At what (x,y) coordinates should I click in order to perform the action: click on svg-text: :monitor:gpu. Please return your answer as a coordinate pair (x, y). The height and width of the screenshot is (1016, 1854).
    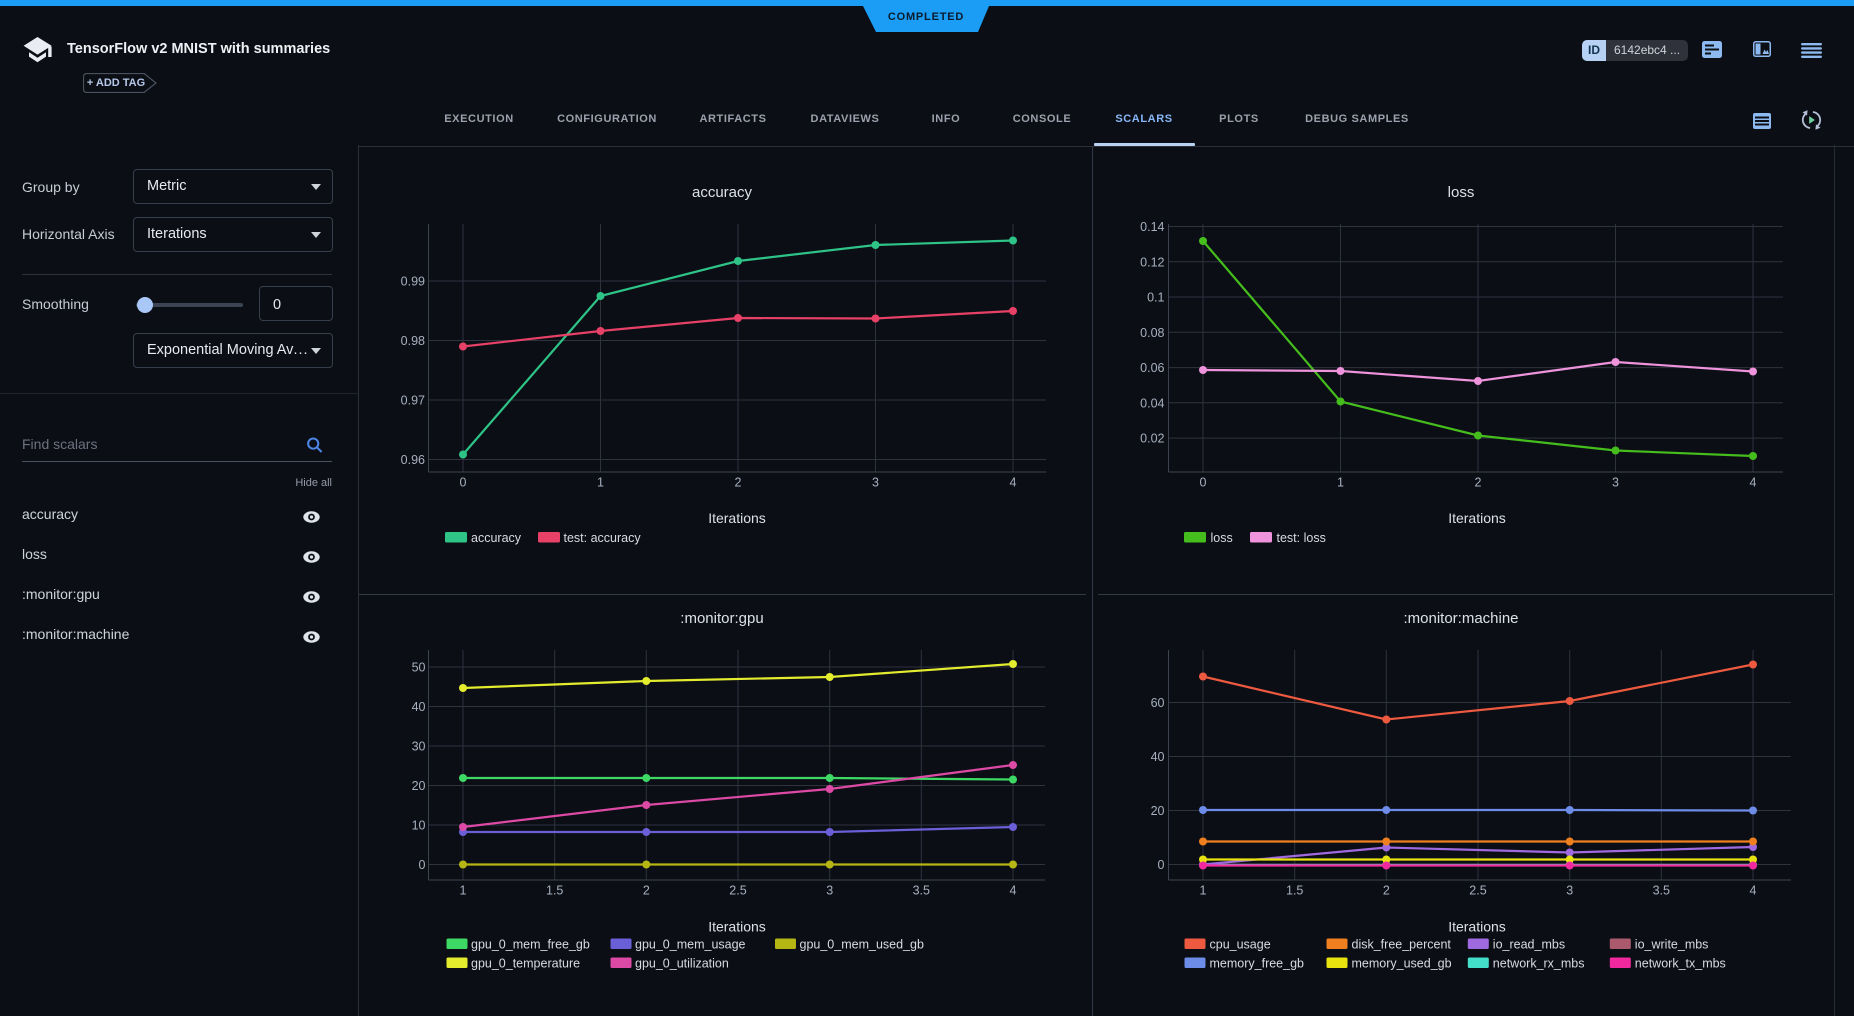
    Looking at the image, I should click on (721, 618).